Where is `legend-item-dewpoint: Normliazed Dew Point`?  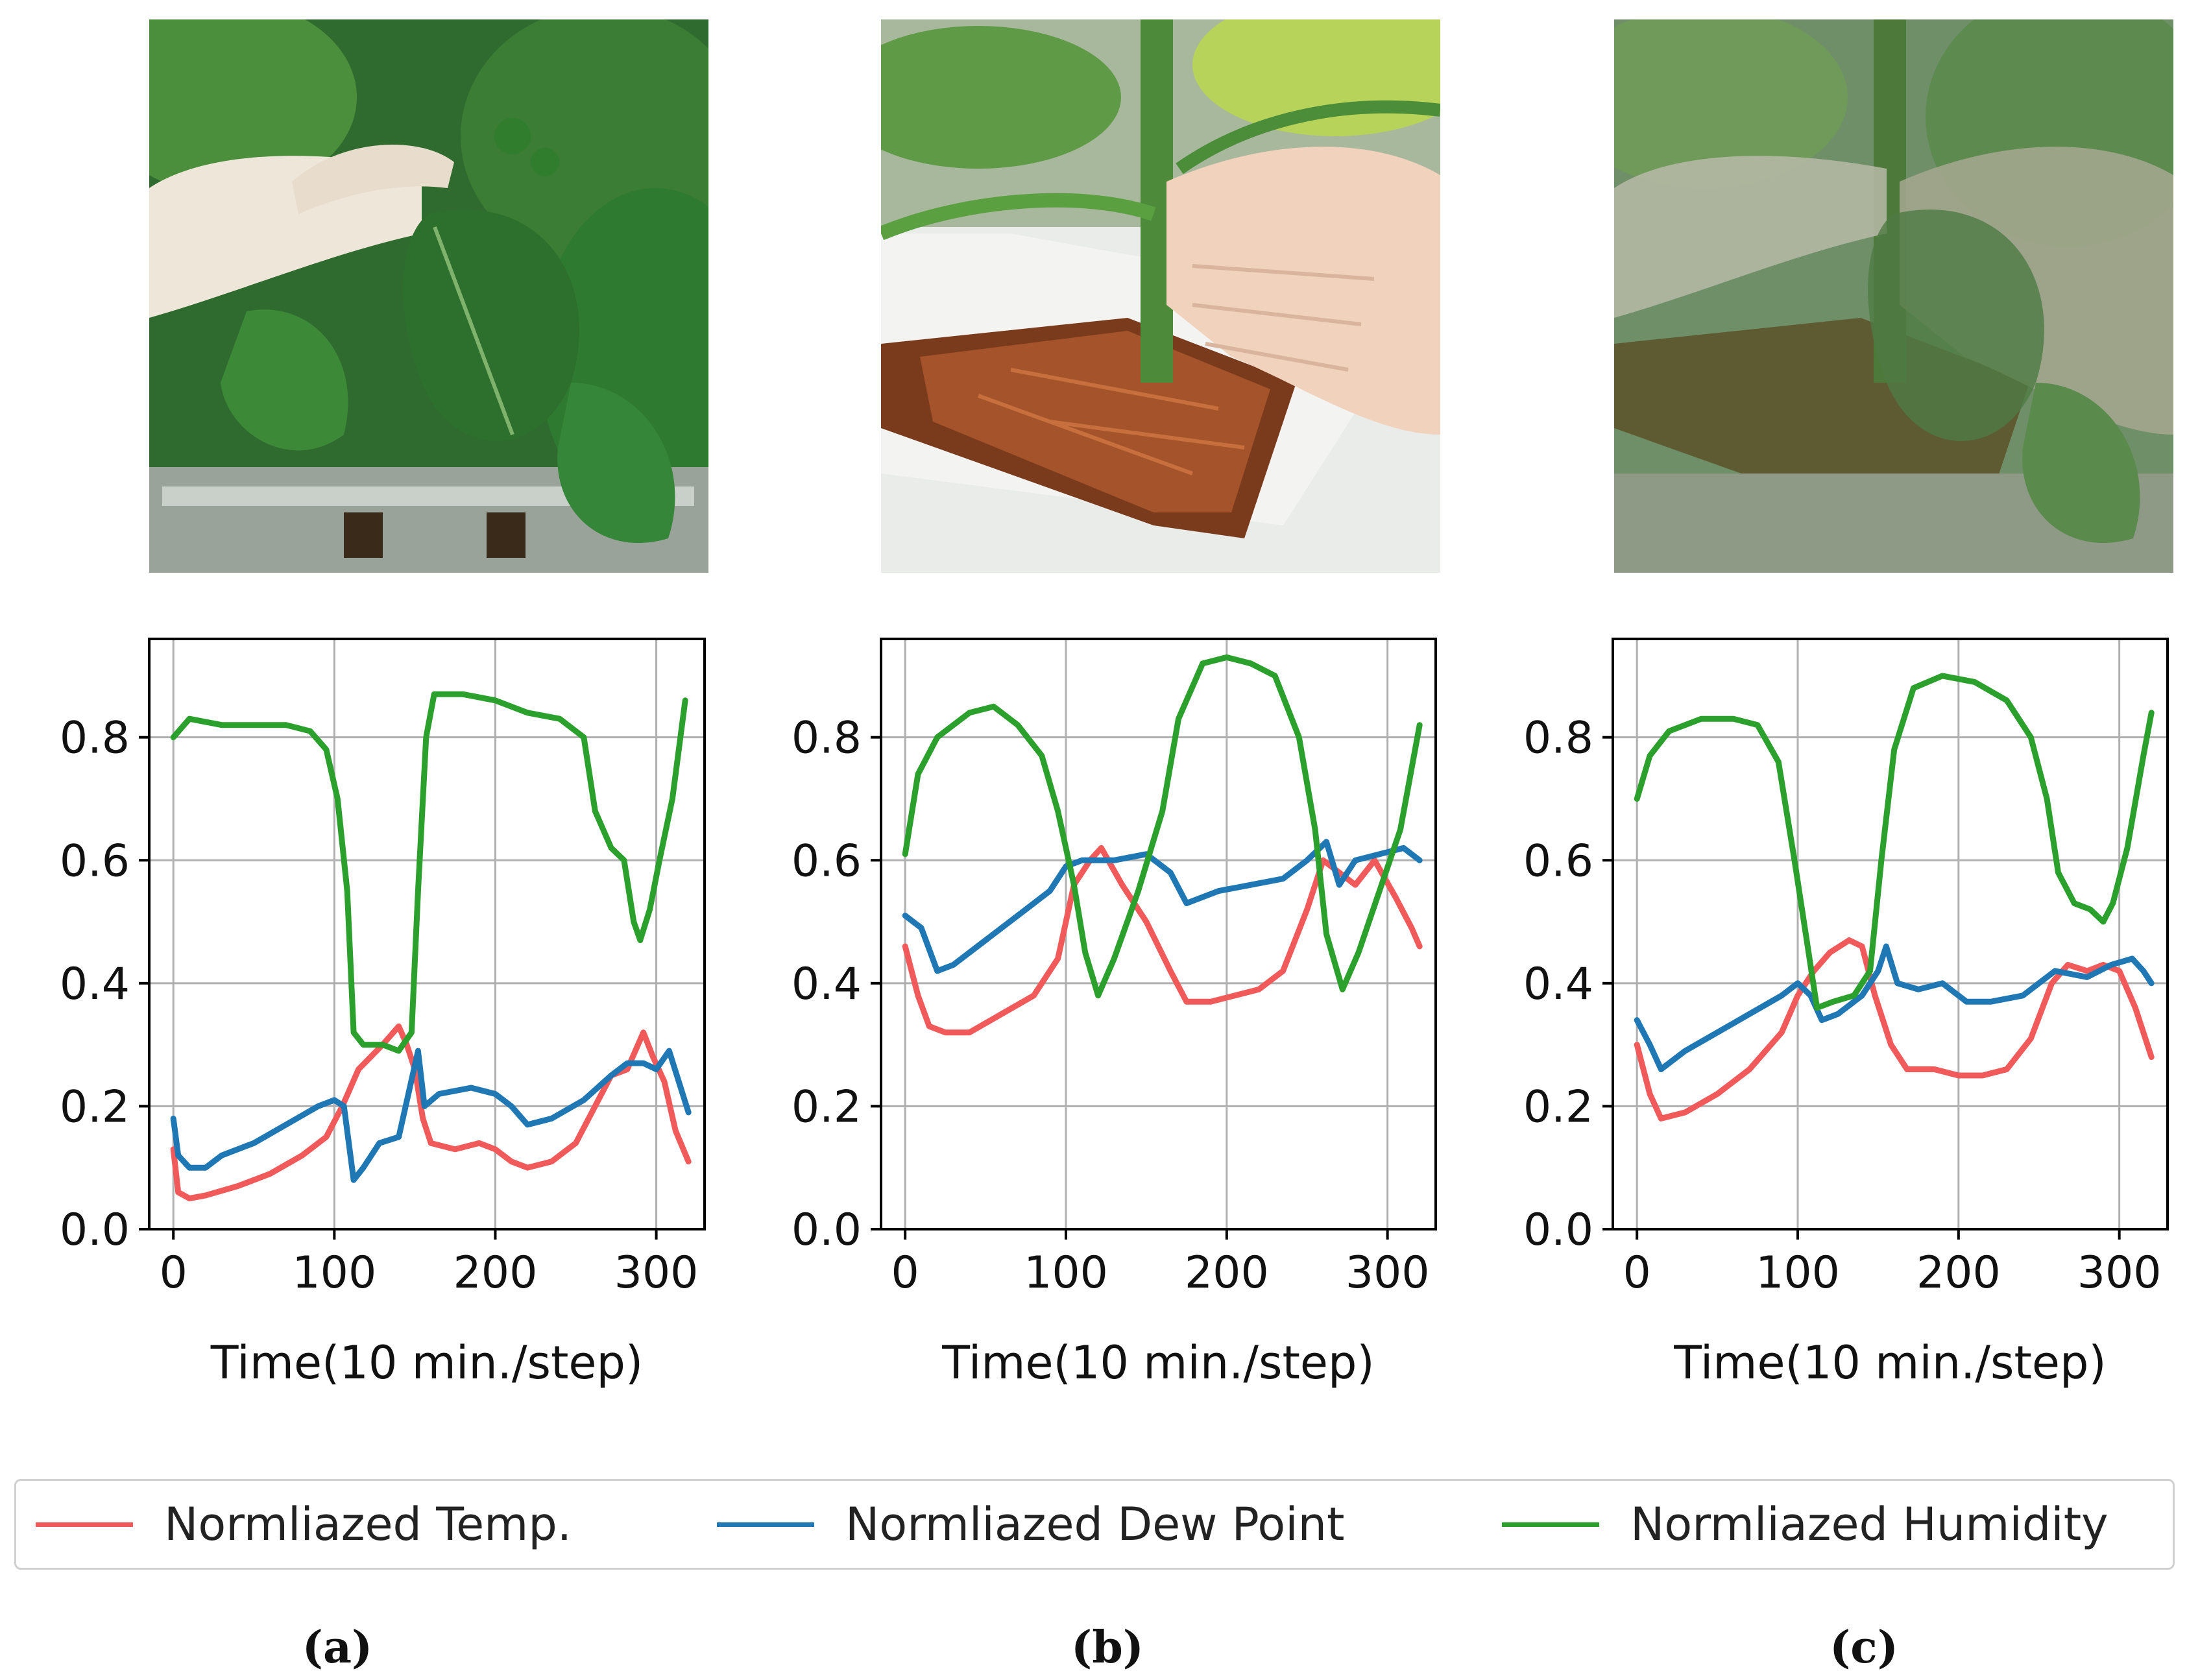 legend-item-dewpoint: Normliazed Dew Point is located at coordinates (1031, 1525).